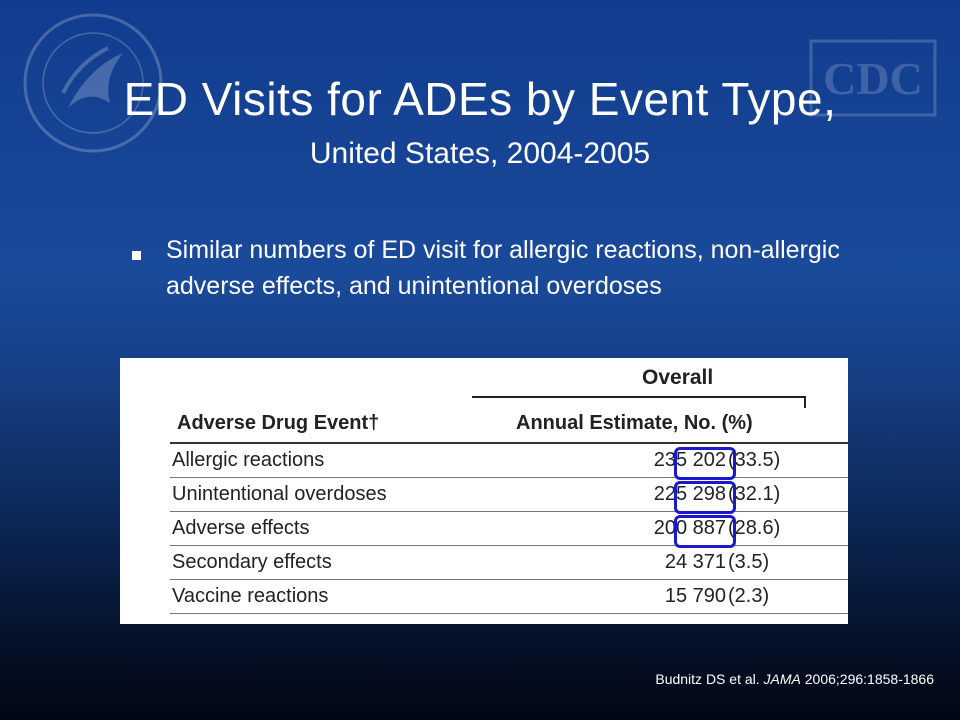 This screenshot has height=720, width=960. Describe the element at coordinates (279, 494) in the screenshot. I see `cell-event: Unintentional overdoses` at that location.